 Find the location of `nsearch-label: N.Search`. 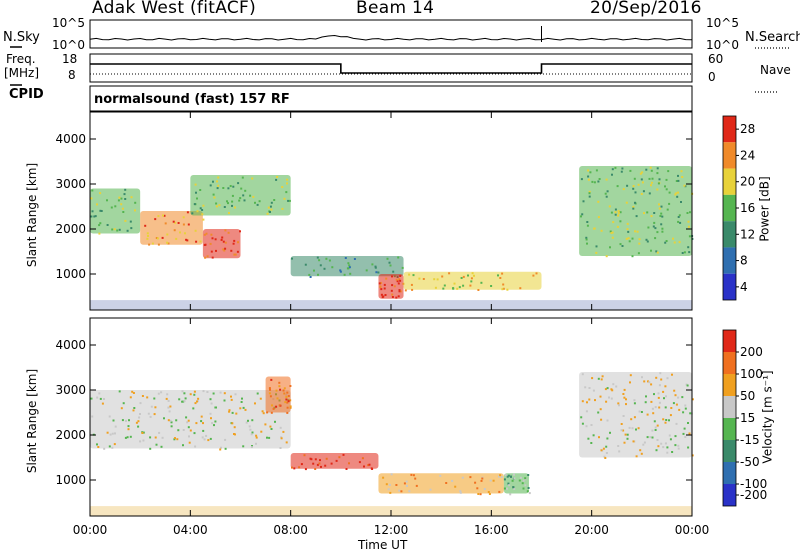

nsearch-label: N.Search is located at coordinates (772, 37).